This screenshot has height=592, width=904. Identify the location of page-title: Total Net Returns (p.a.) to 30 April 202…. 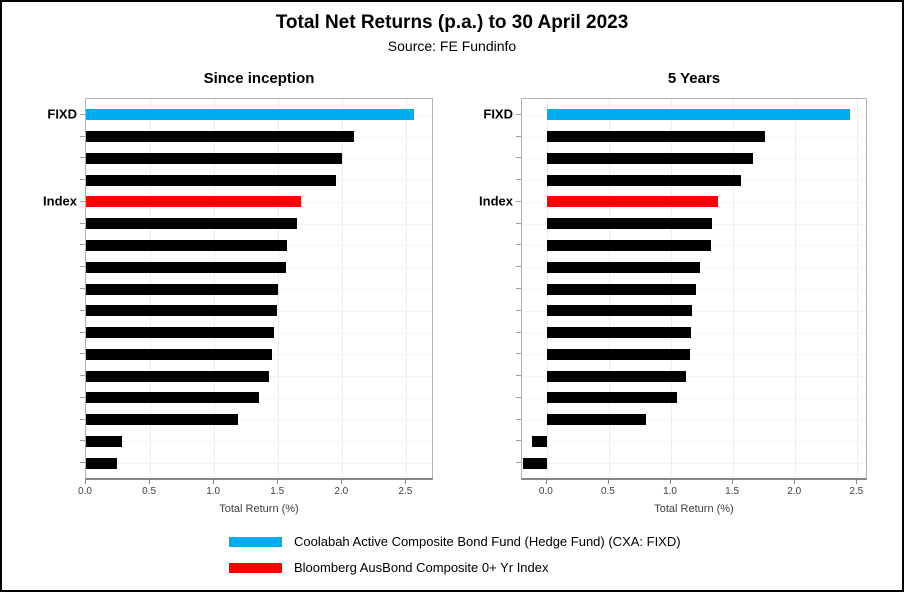
(452, 22).